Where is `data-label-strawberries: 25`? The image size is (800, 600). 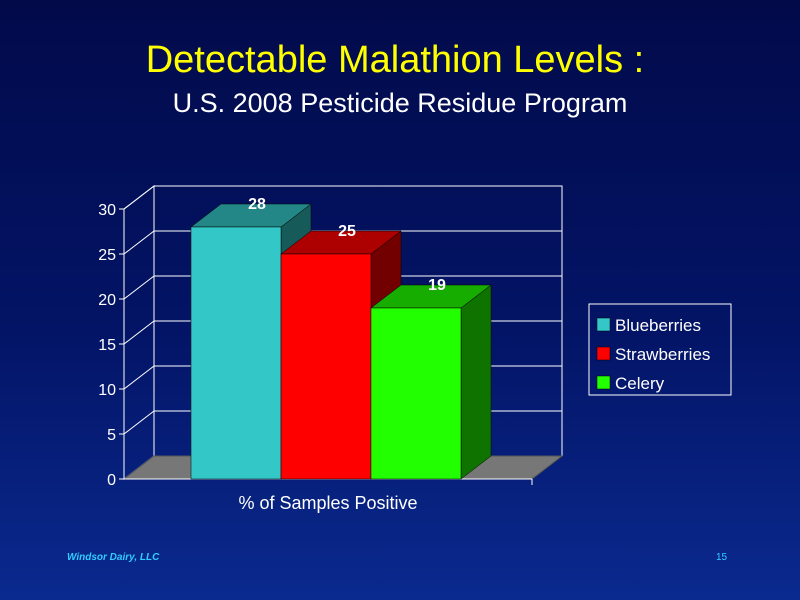
data-label-strawberries: 25 is located at coordinates (347, 231).